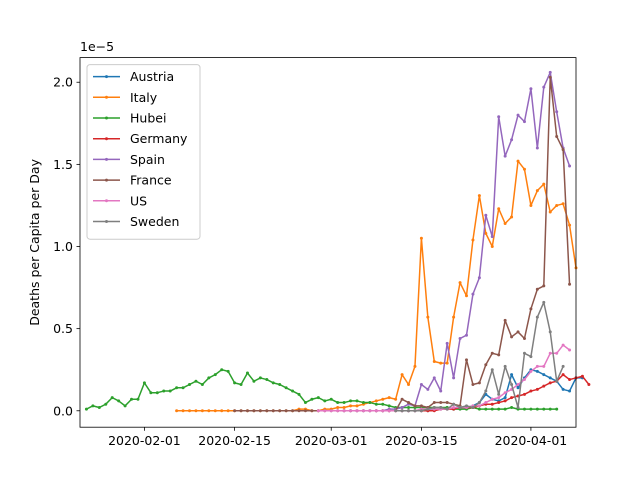  Describe the element at coordinates (138, 200) in the screenshot. I see `legend-label: US` at that location.